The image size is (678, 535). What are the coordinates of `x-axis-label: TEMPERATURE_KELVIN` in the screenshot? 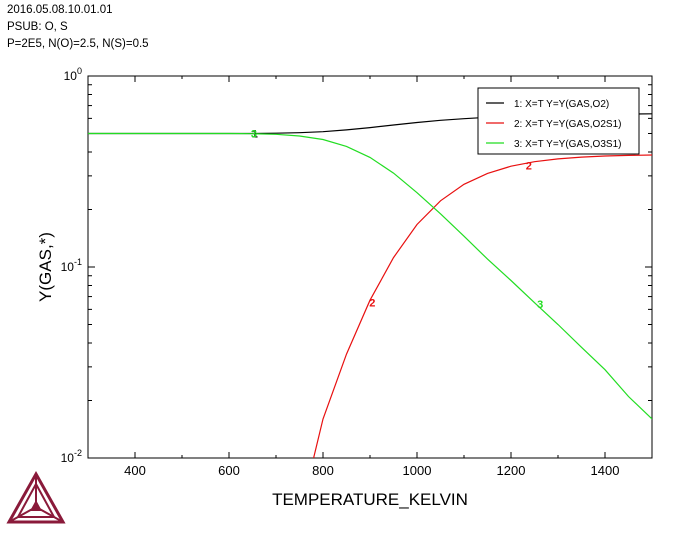 It's located at (370, 499).